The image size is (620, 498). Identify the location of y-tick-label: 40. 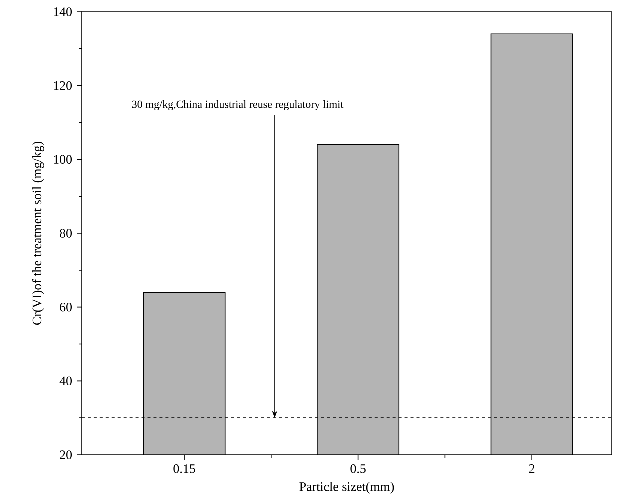
(66, 381).